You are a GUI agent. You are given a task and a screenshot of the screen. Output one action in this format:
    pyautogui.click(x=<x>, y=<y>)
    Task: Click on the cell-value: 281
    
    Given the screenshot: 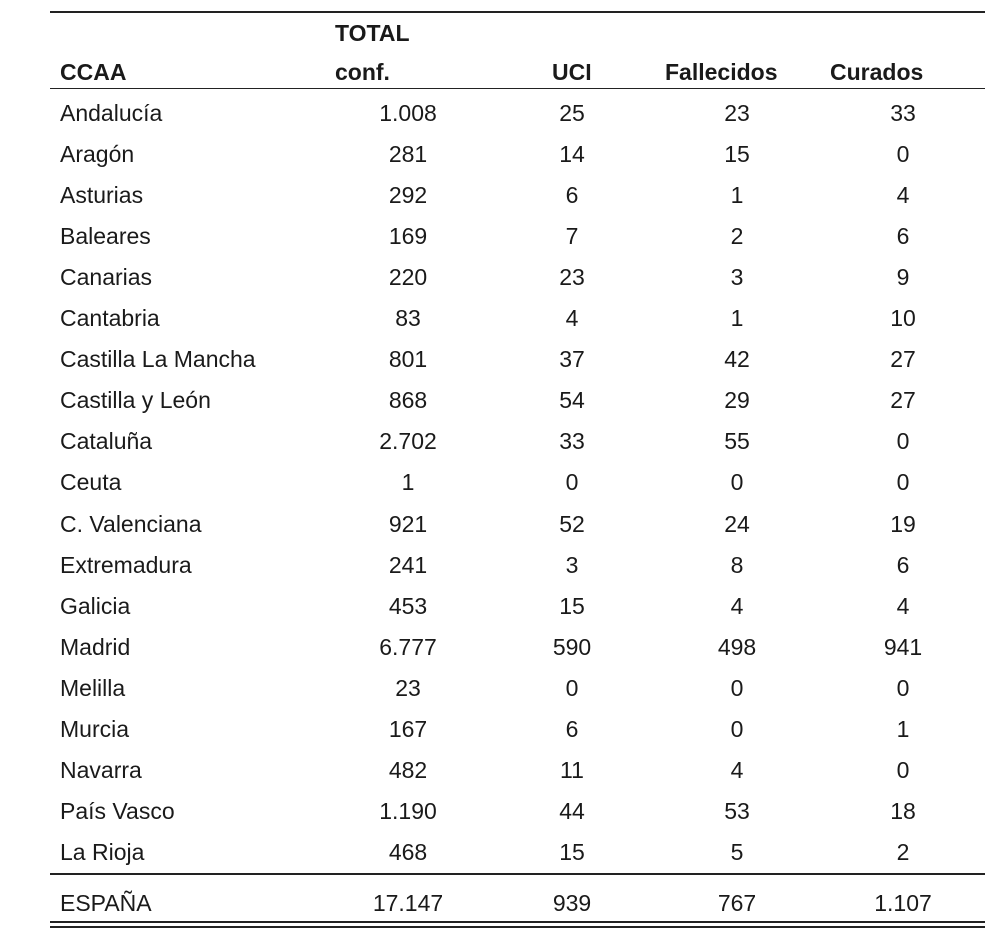 What is the action you would take?
    pyautogui.click(x=408, y=154)
    